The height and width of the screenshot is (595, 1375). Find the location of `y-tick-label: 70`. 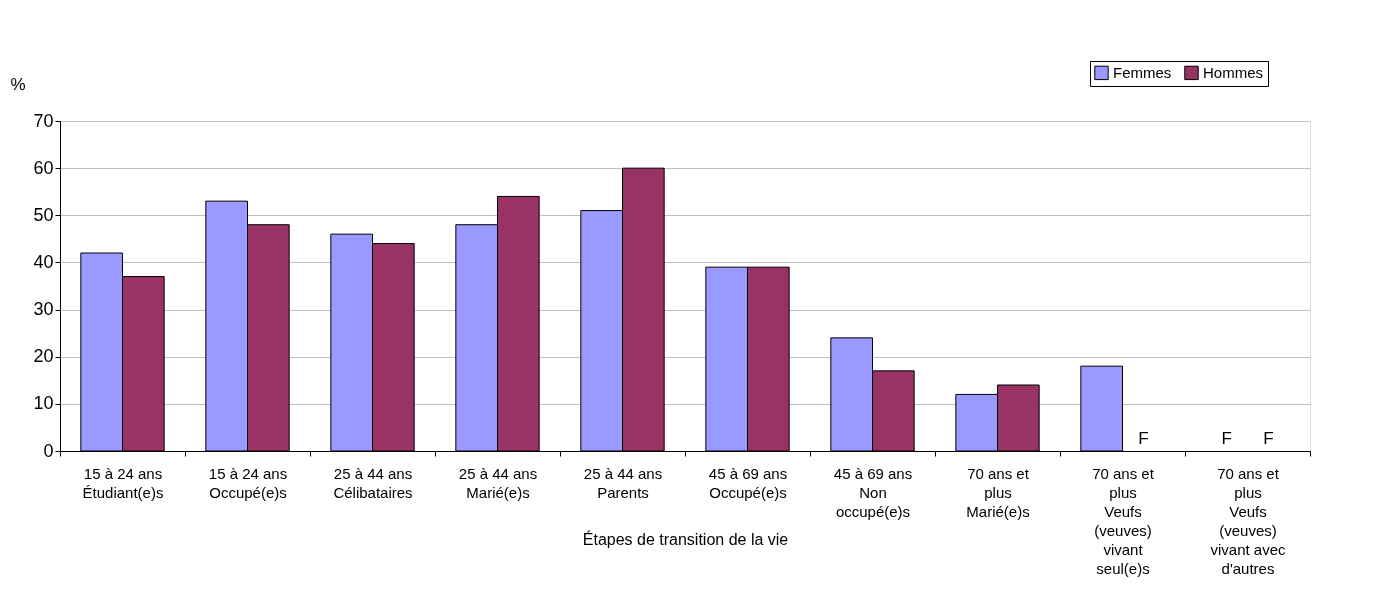

y-tick-label: 70 is located at coordinates (43, 120).